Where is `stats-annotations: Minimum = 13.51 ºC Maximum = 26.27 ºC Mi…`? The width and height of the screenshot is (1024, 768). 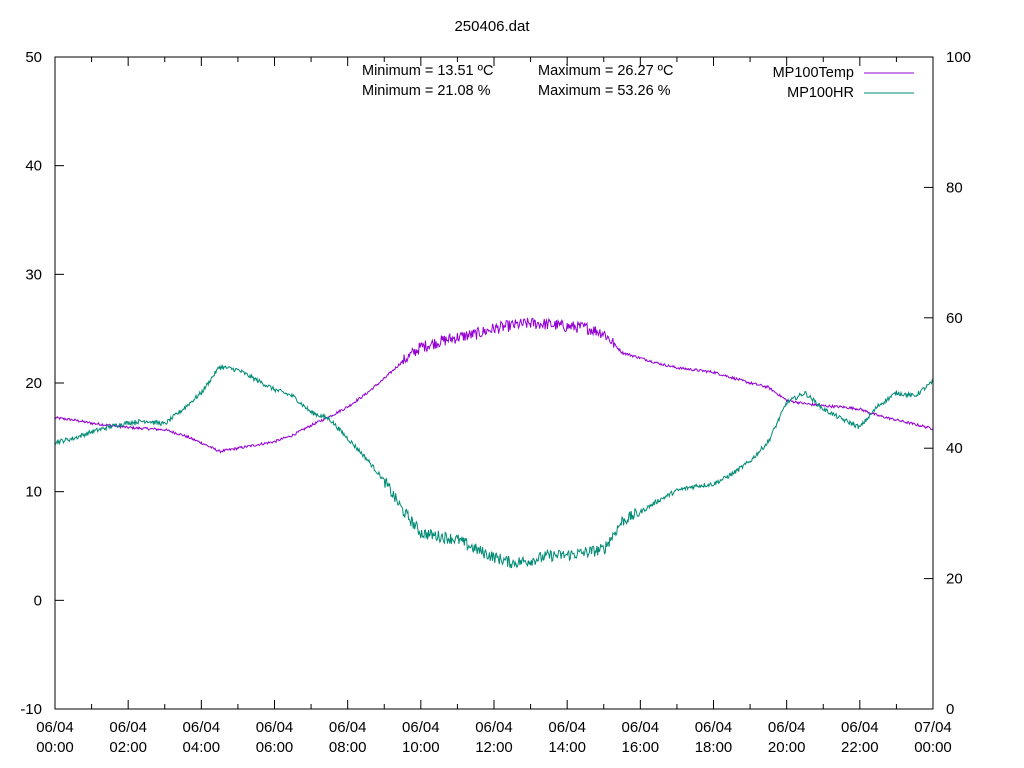 stats-annotations: Minimum = 13.51 ºC Maximum = 26.27 ºC Mi… is located at coordinates (517, 81).